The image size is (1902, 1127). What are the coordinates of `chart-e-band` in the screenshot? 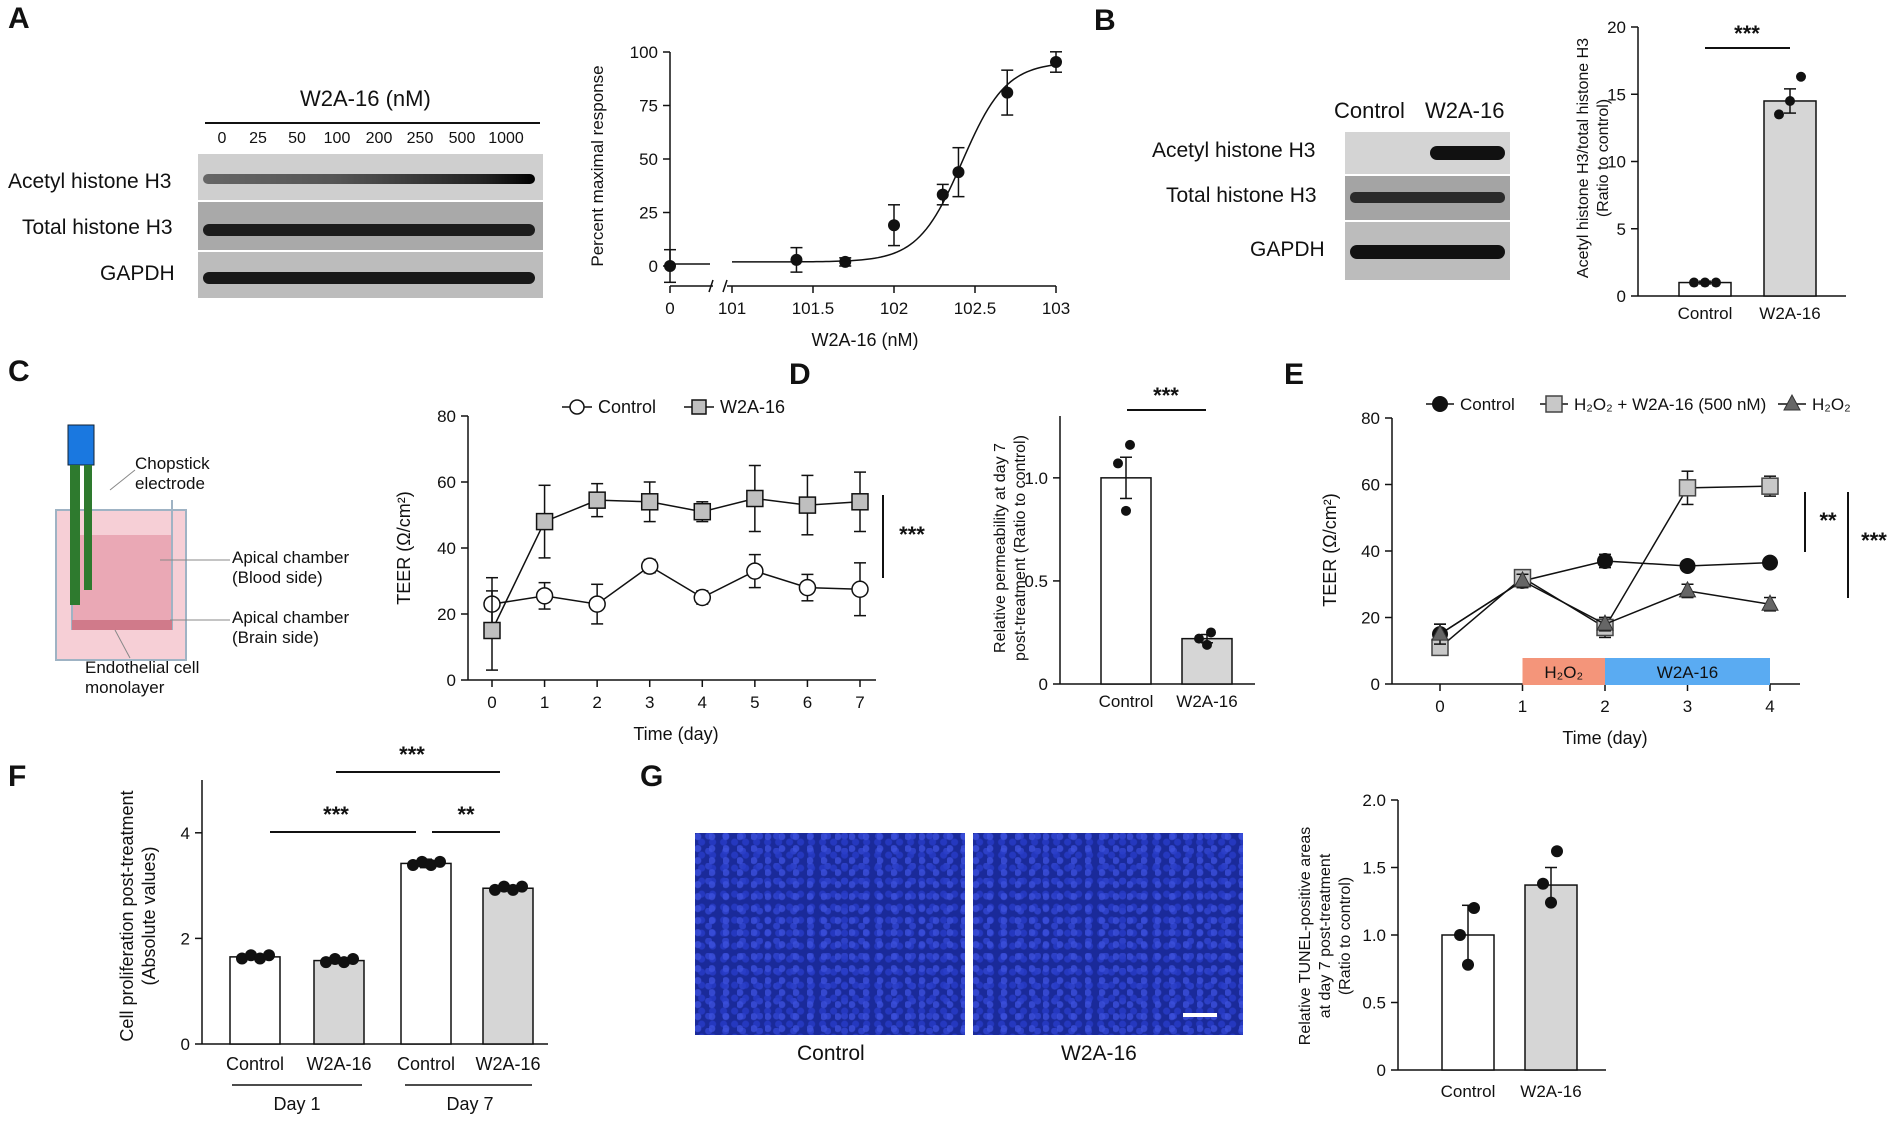 It's located at (1563, 671).